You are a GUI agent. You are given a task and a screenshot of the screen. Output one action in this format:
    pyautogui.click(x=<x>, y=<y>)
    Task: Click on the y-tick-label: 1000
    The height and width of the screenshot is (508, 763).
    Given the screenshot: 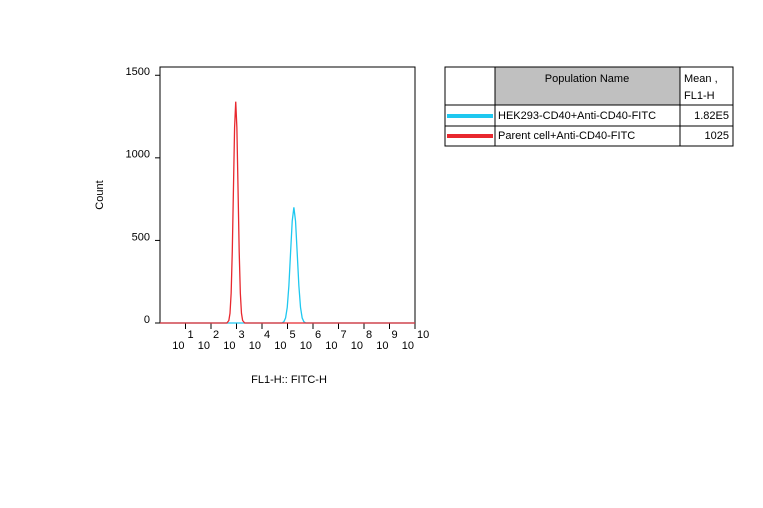 What is the action you would take?
    pyautogui.click(x=138, y=155)
    